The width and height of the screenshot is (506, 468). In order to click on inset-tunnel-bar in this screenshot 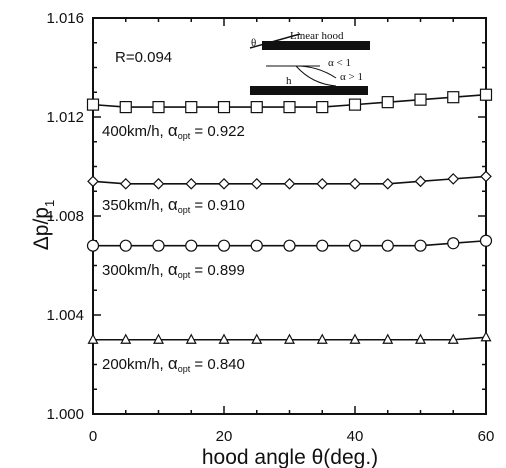, I will do `click(309, 90)`.